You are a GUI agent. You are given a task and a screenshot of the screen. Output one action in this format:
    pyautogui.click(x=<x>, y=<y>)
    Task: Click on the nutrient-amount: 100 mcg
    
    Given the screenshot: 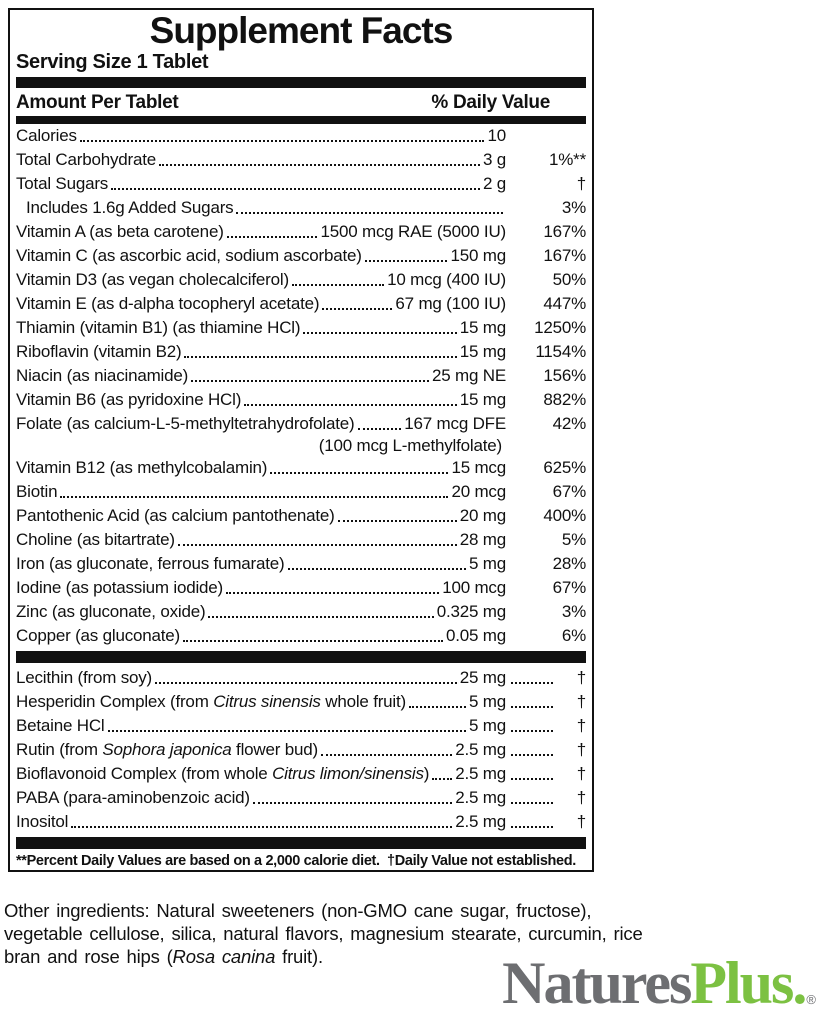 What is the action you would take?
    pyautogui.click(x=474, y=587)
    